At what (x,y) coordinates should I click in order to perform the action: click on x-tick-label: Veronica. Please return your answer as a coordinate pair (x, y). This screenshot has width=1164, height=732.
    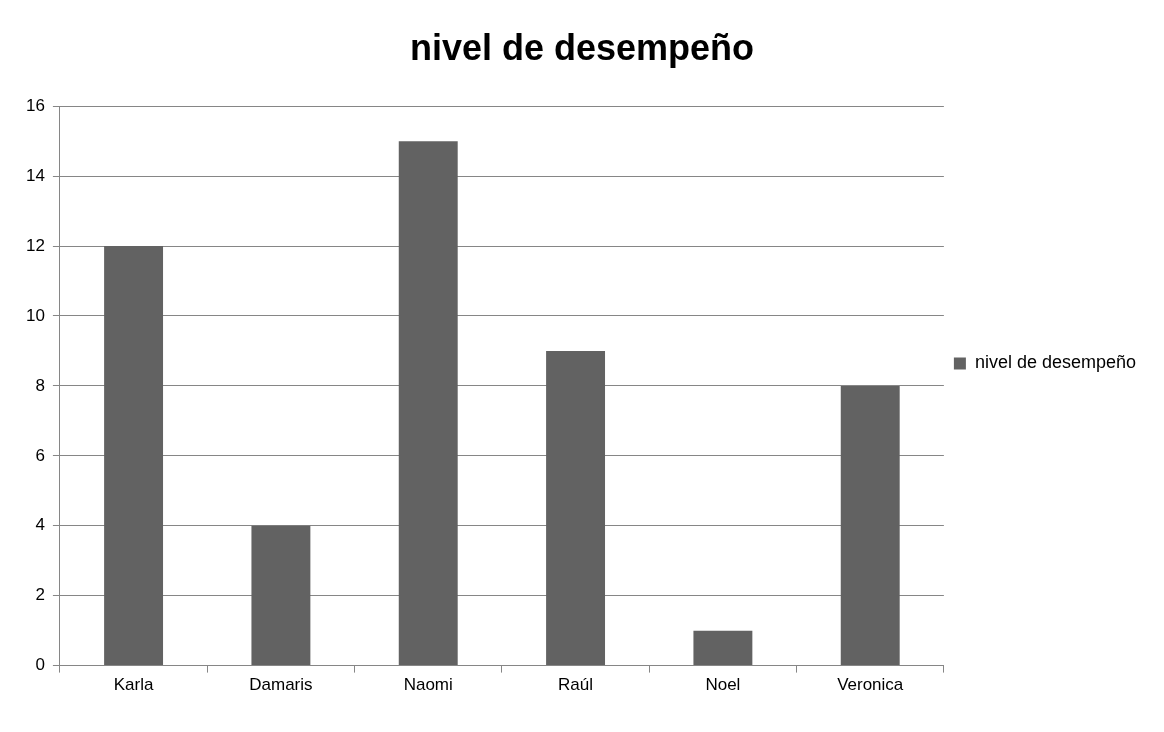
    Looking at the image, I should click on (870, 685).